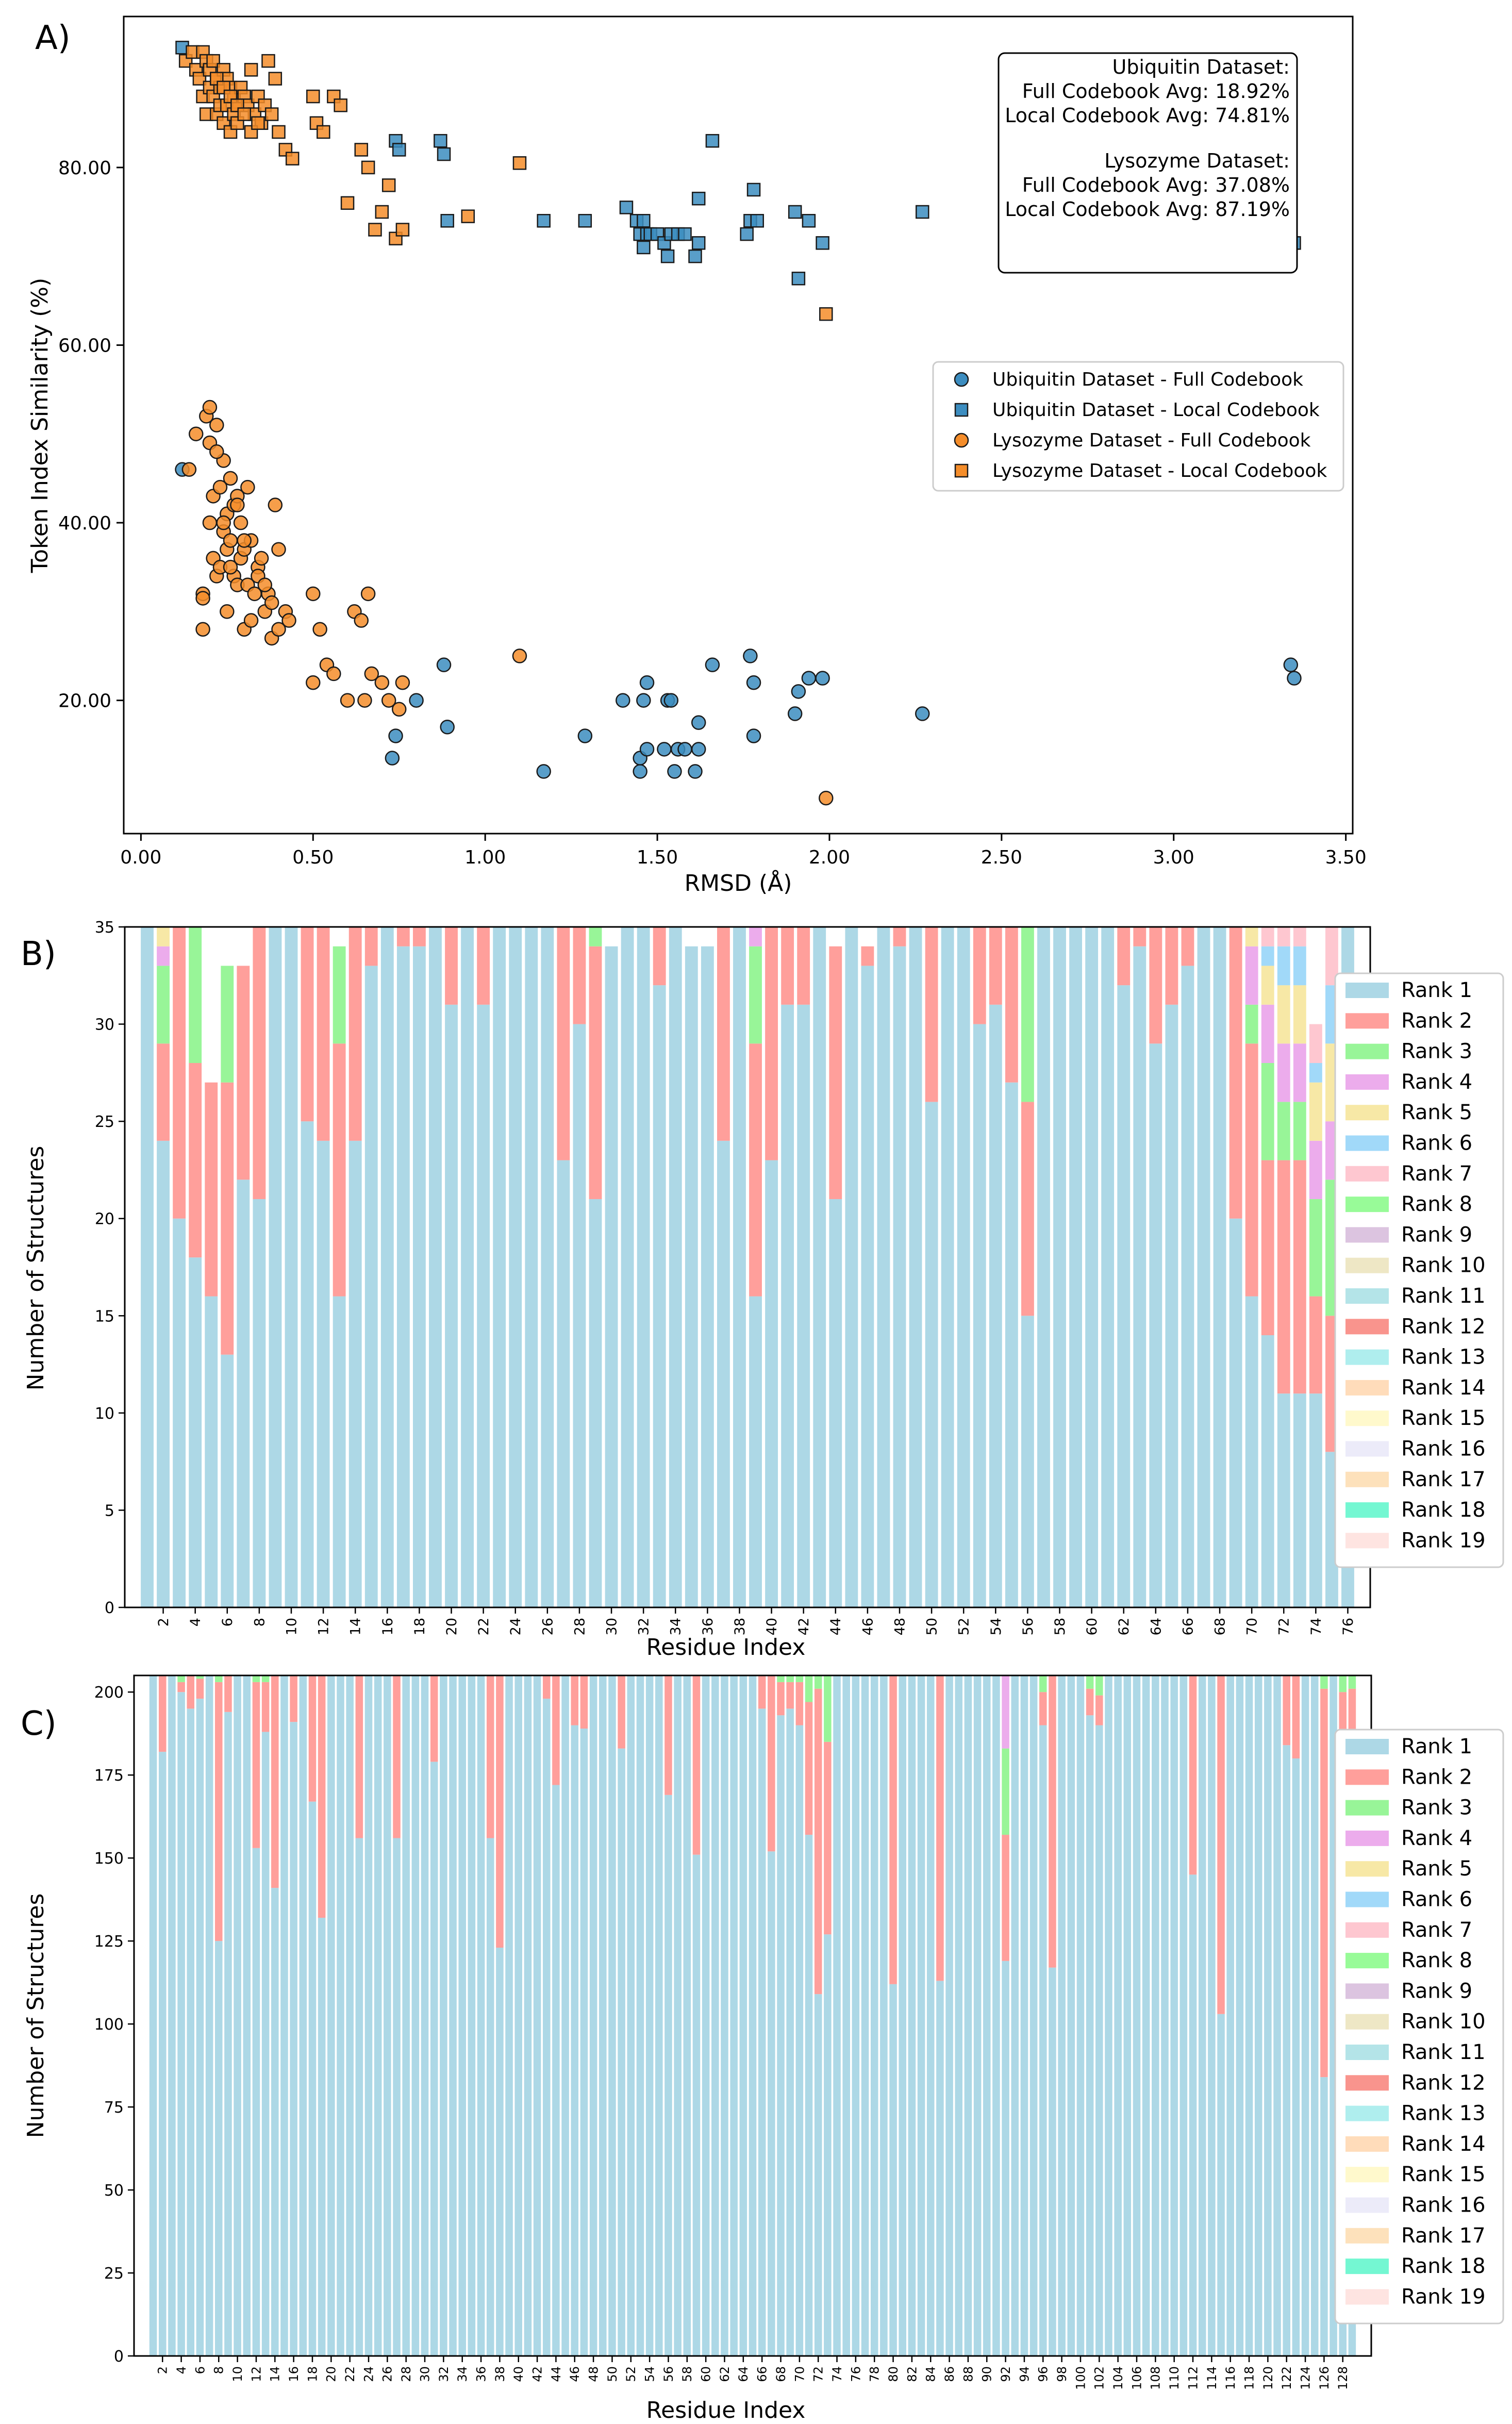  What do you see at coordinates (537, 2374) in the screenshot?
I see `x-tick-label: 42` at bounding box center [537, 2374].